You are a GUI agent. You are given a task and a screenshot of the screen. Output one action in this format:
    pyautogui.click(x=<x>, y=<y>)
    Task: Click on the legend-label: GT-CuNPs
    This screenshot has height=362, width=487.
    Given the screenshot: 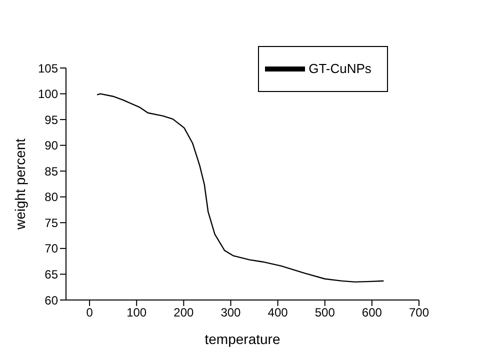 What is the action you would take?
    pyautogui.click(x=340, y=68)
    